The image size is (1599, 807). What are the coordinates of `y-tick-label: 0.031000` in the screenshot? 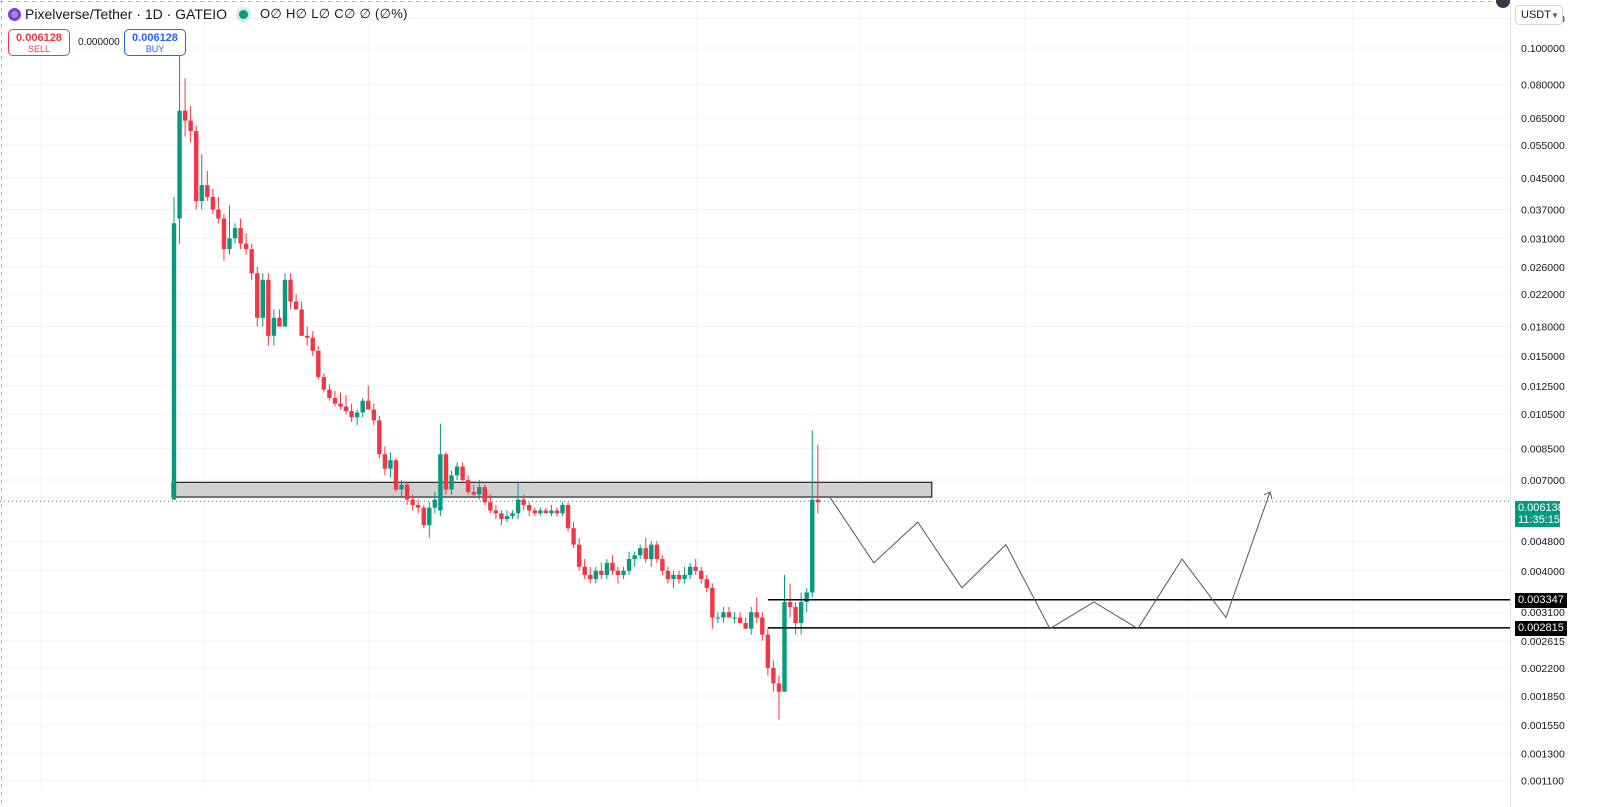 It's located at (1543, 239).